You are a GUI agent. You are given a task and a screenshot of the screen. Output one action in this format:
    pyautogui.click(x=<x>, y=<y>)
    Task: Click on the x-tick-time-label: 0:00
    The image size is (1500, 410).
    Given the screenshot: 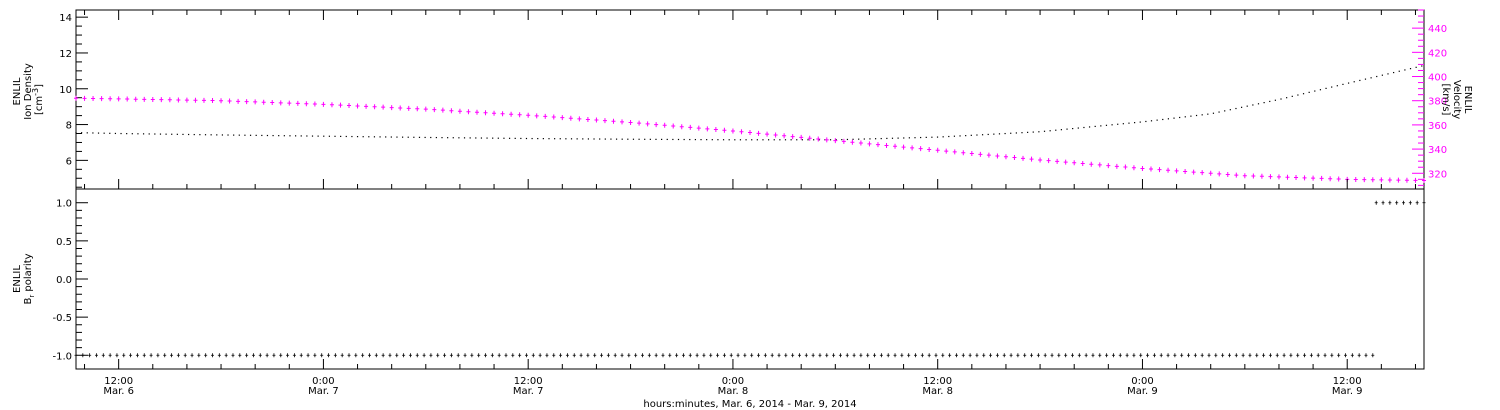 What is the action you would take?
    pyautogui.click(x=323, y=381)
    